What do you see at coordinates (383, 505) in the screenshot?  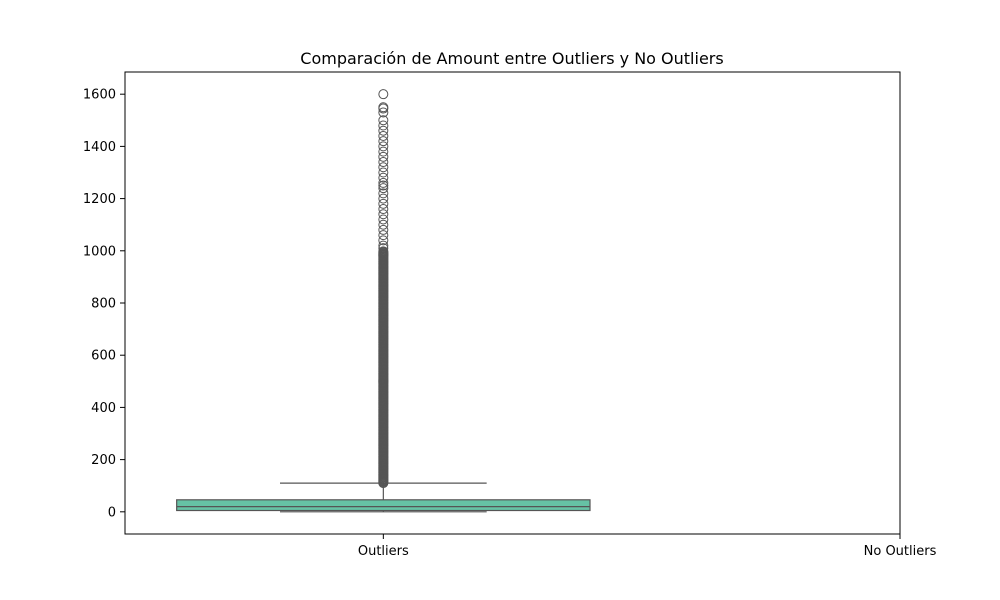 I see `box-iqr` at bounding box center [383, 505].